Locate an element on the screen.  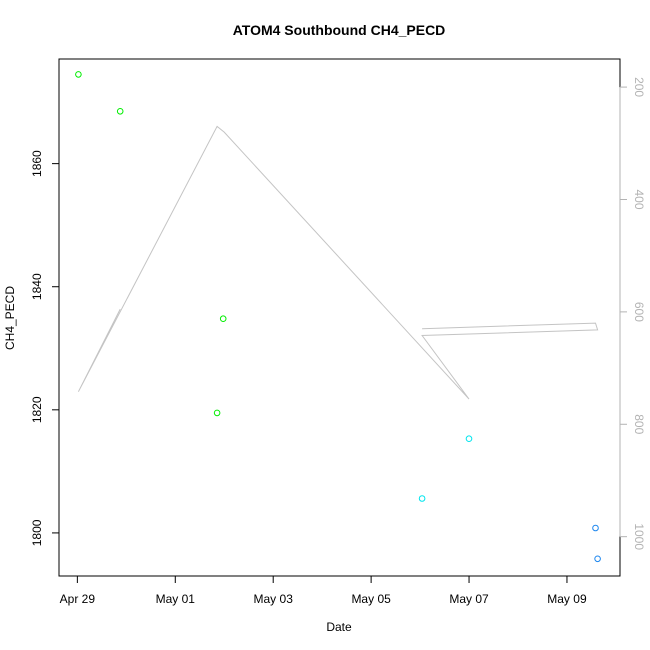
x-axis: Apr 29 May 01 May 03 May 05 May 07 May 09 is located at coordinates (323, 590).